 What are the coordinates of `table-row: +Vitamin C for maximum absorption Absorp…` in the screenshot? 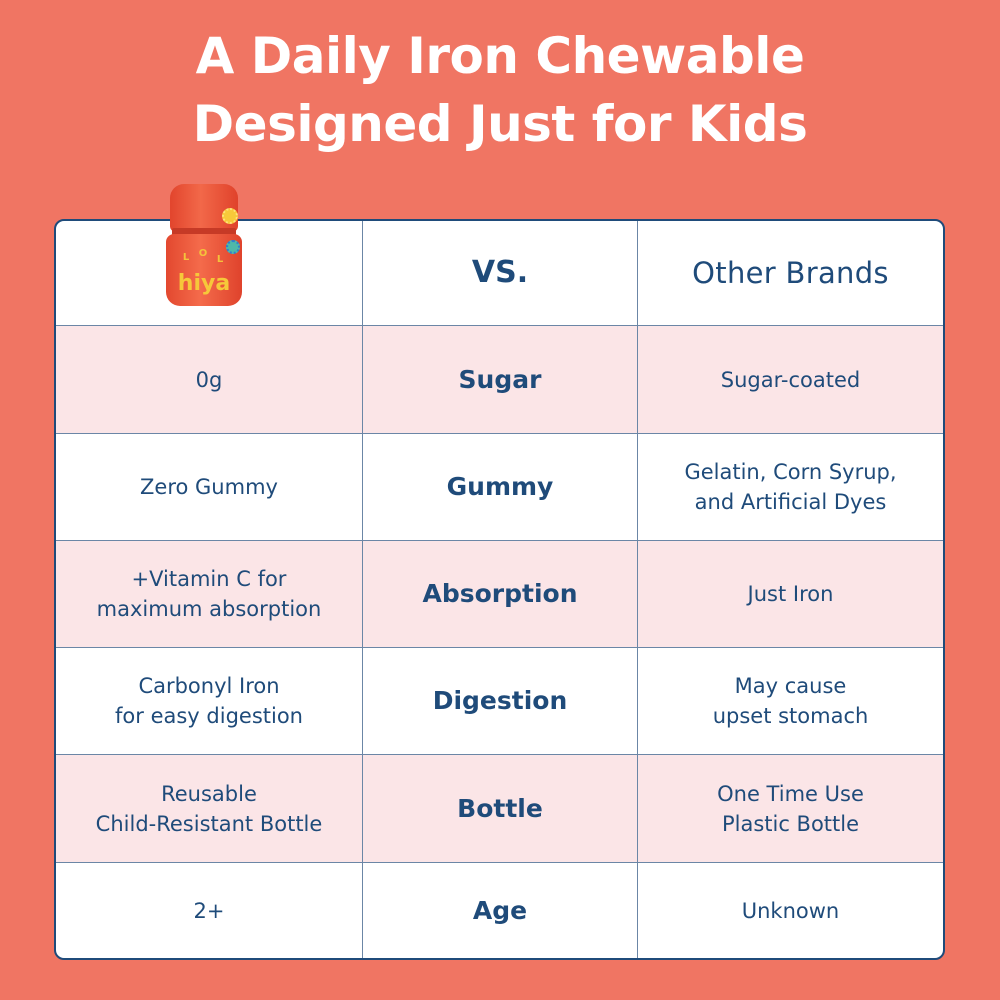 It's located at (499, 593).